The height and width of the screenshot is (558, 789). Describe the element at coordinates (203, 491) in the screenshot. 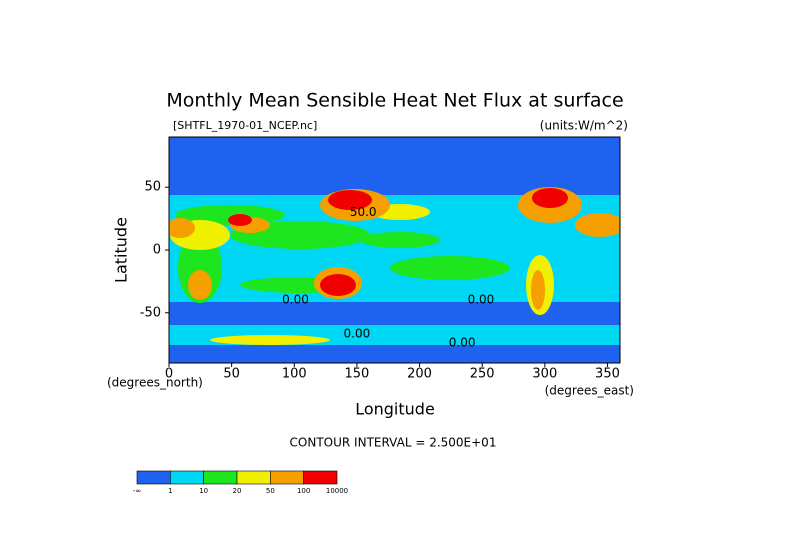

I see `colorbar-label: 10` at that location.